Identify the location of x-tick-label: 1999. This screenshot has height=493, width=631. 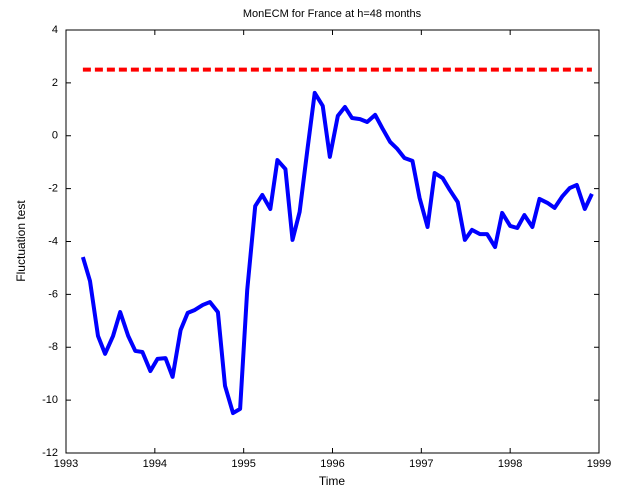
(599, 464).